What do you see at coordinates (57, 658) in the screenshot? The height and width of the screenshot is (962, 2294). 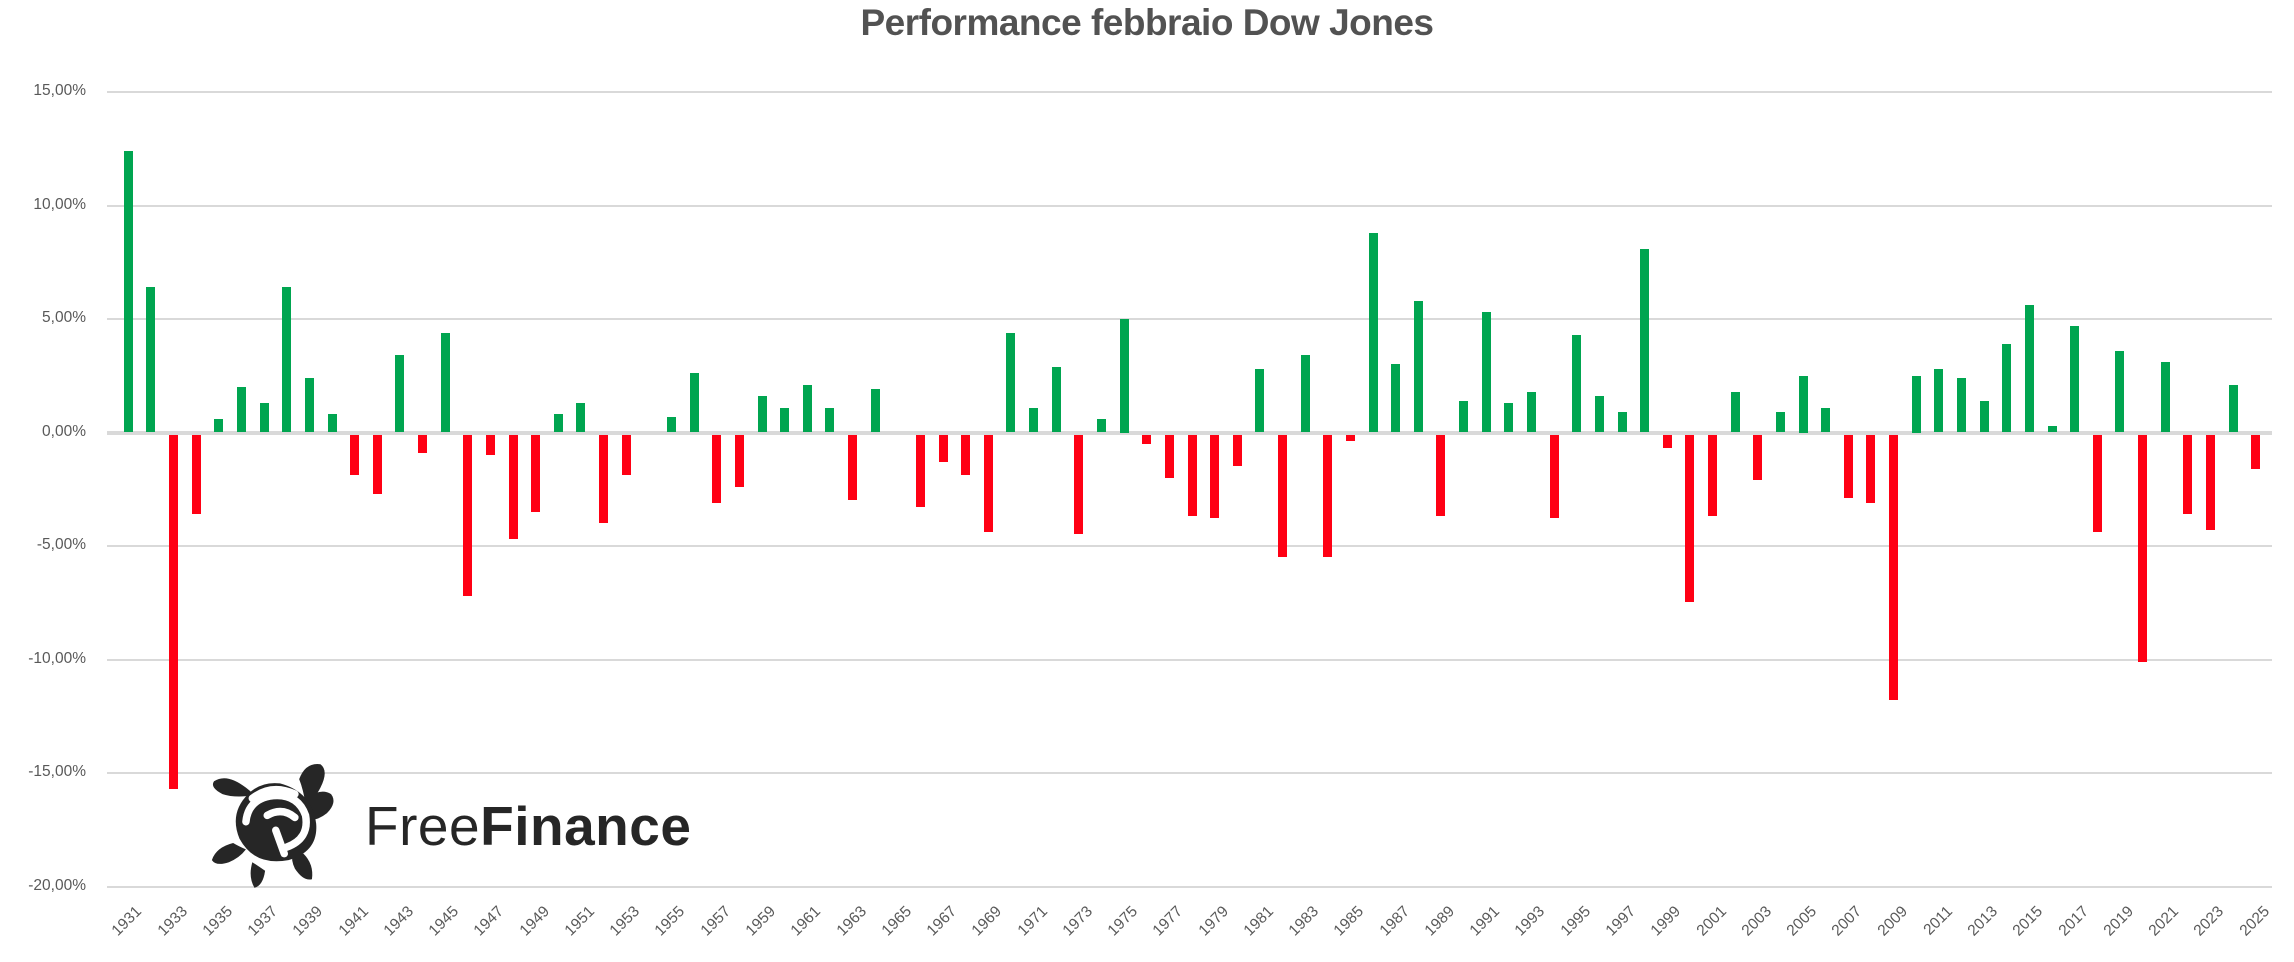 I see `y-axis-tick-label: -10,00%` at bounding box center [57, 658].